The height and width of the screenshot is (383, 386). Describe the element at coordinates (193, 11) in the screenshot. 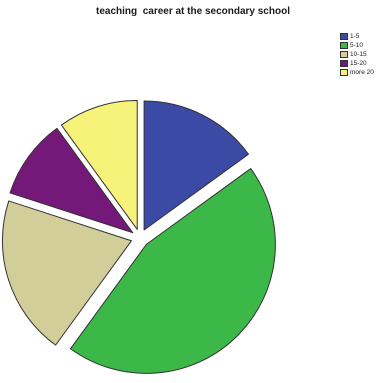

I see `chart-title: teaching career at the secondary school` at that location.